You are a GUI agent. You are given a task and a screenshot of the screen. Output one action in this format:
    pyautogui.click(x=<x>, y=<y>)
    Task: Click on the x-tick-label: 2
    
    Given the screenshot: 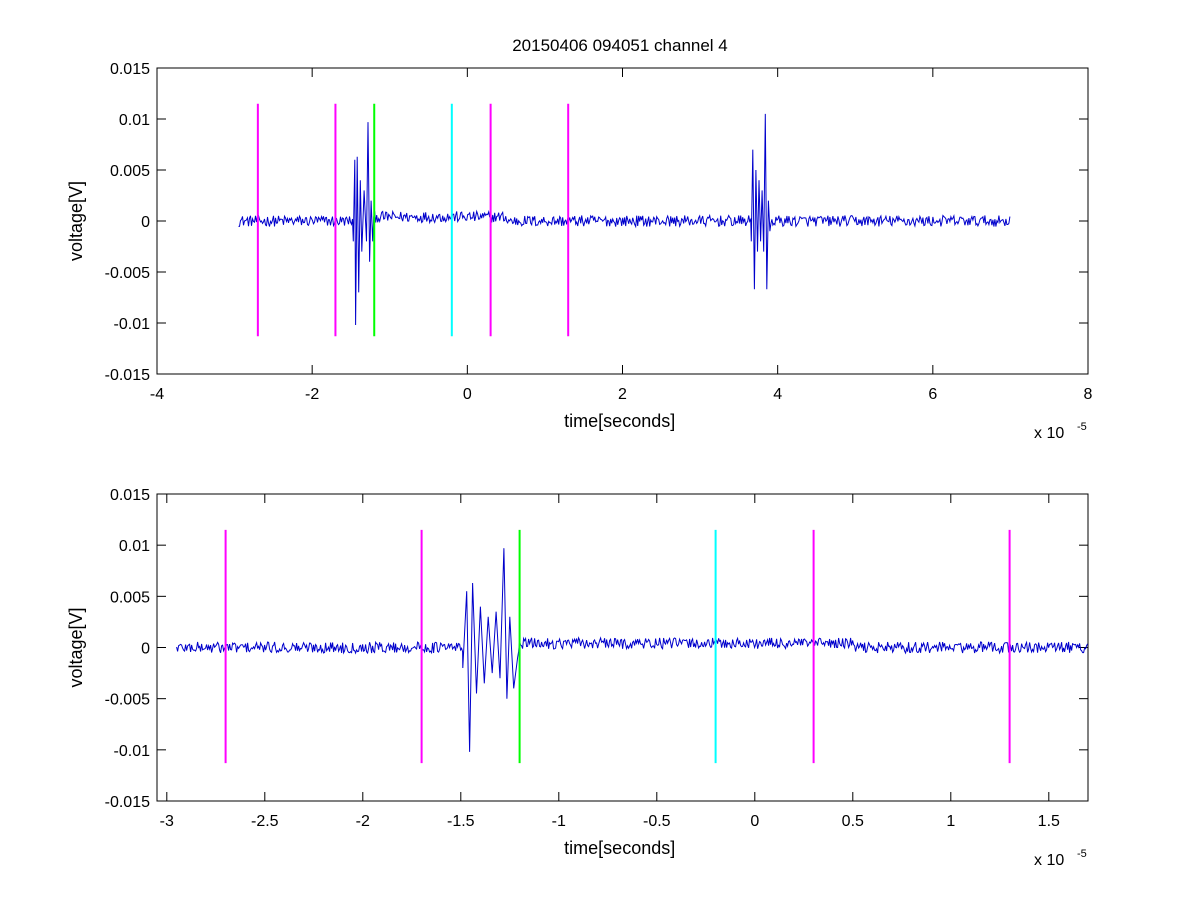 What is the action you would take?
    pyautogui.click(x=622, y=394)
    